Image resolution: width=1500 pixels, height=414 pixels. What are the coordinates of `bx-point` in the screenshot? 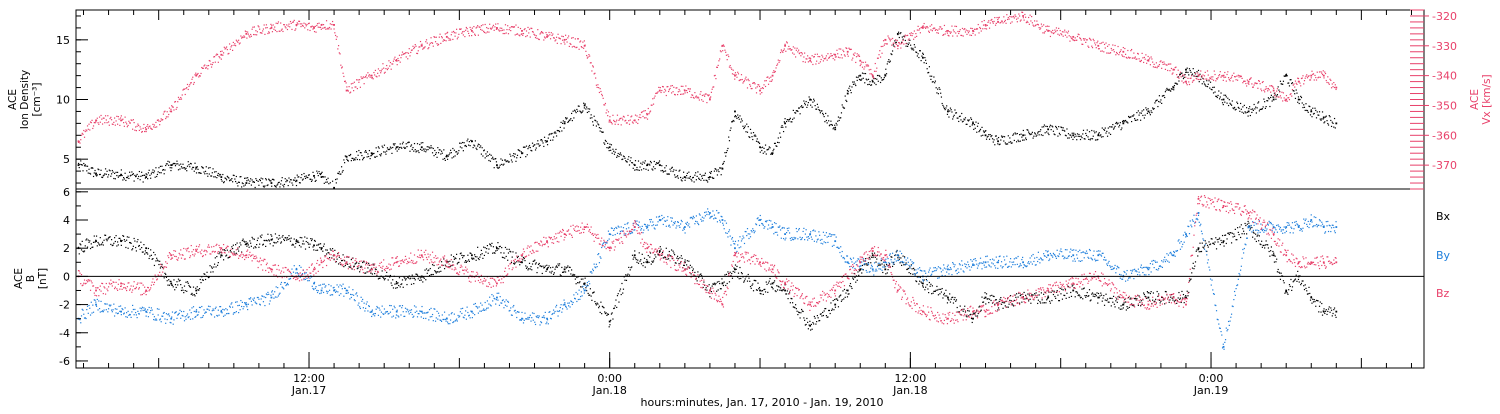 It's located at (1223, 241).